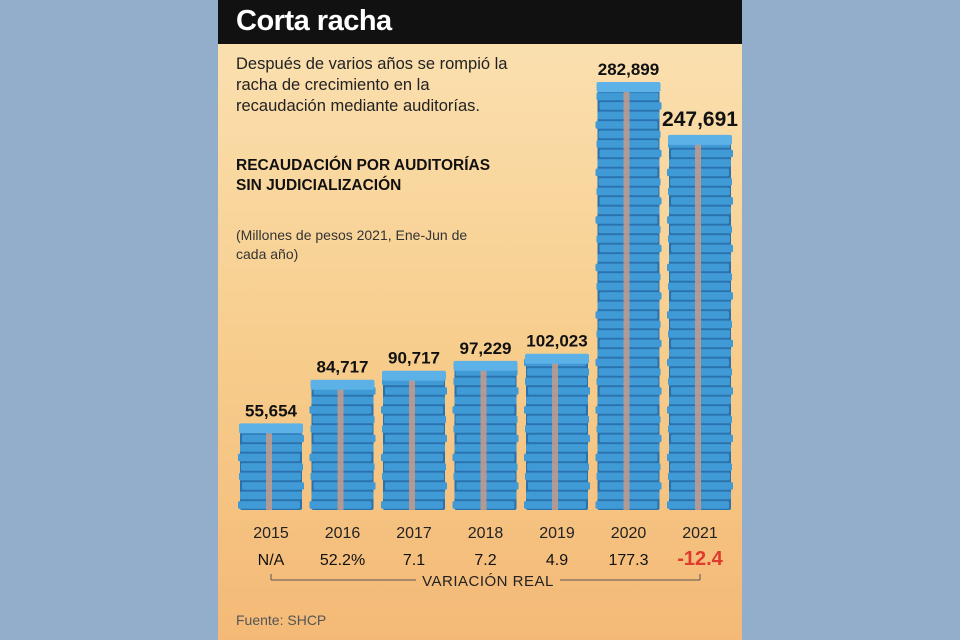  Describe the element at coordinates (271, 533) in the screenshot. I see `year-label-2015: 2015` at that location.